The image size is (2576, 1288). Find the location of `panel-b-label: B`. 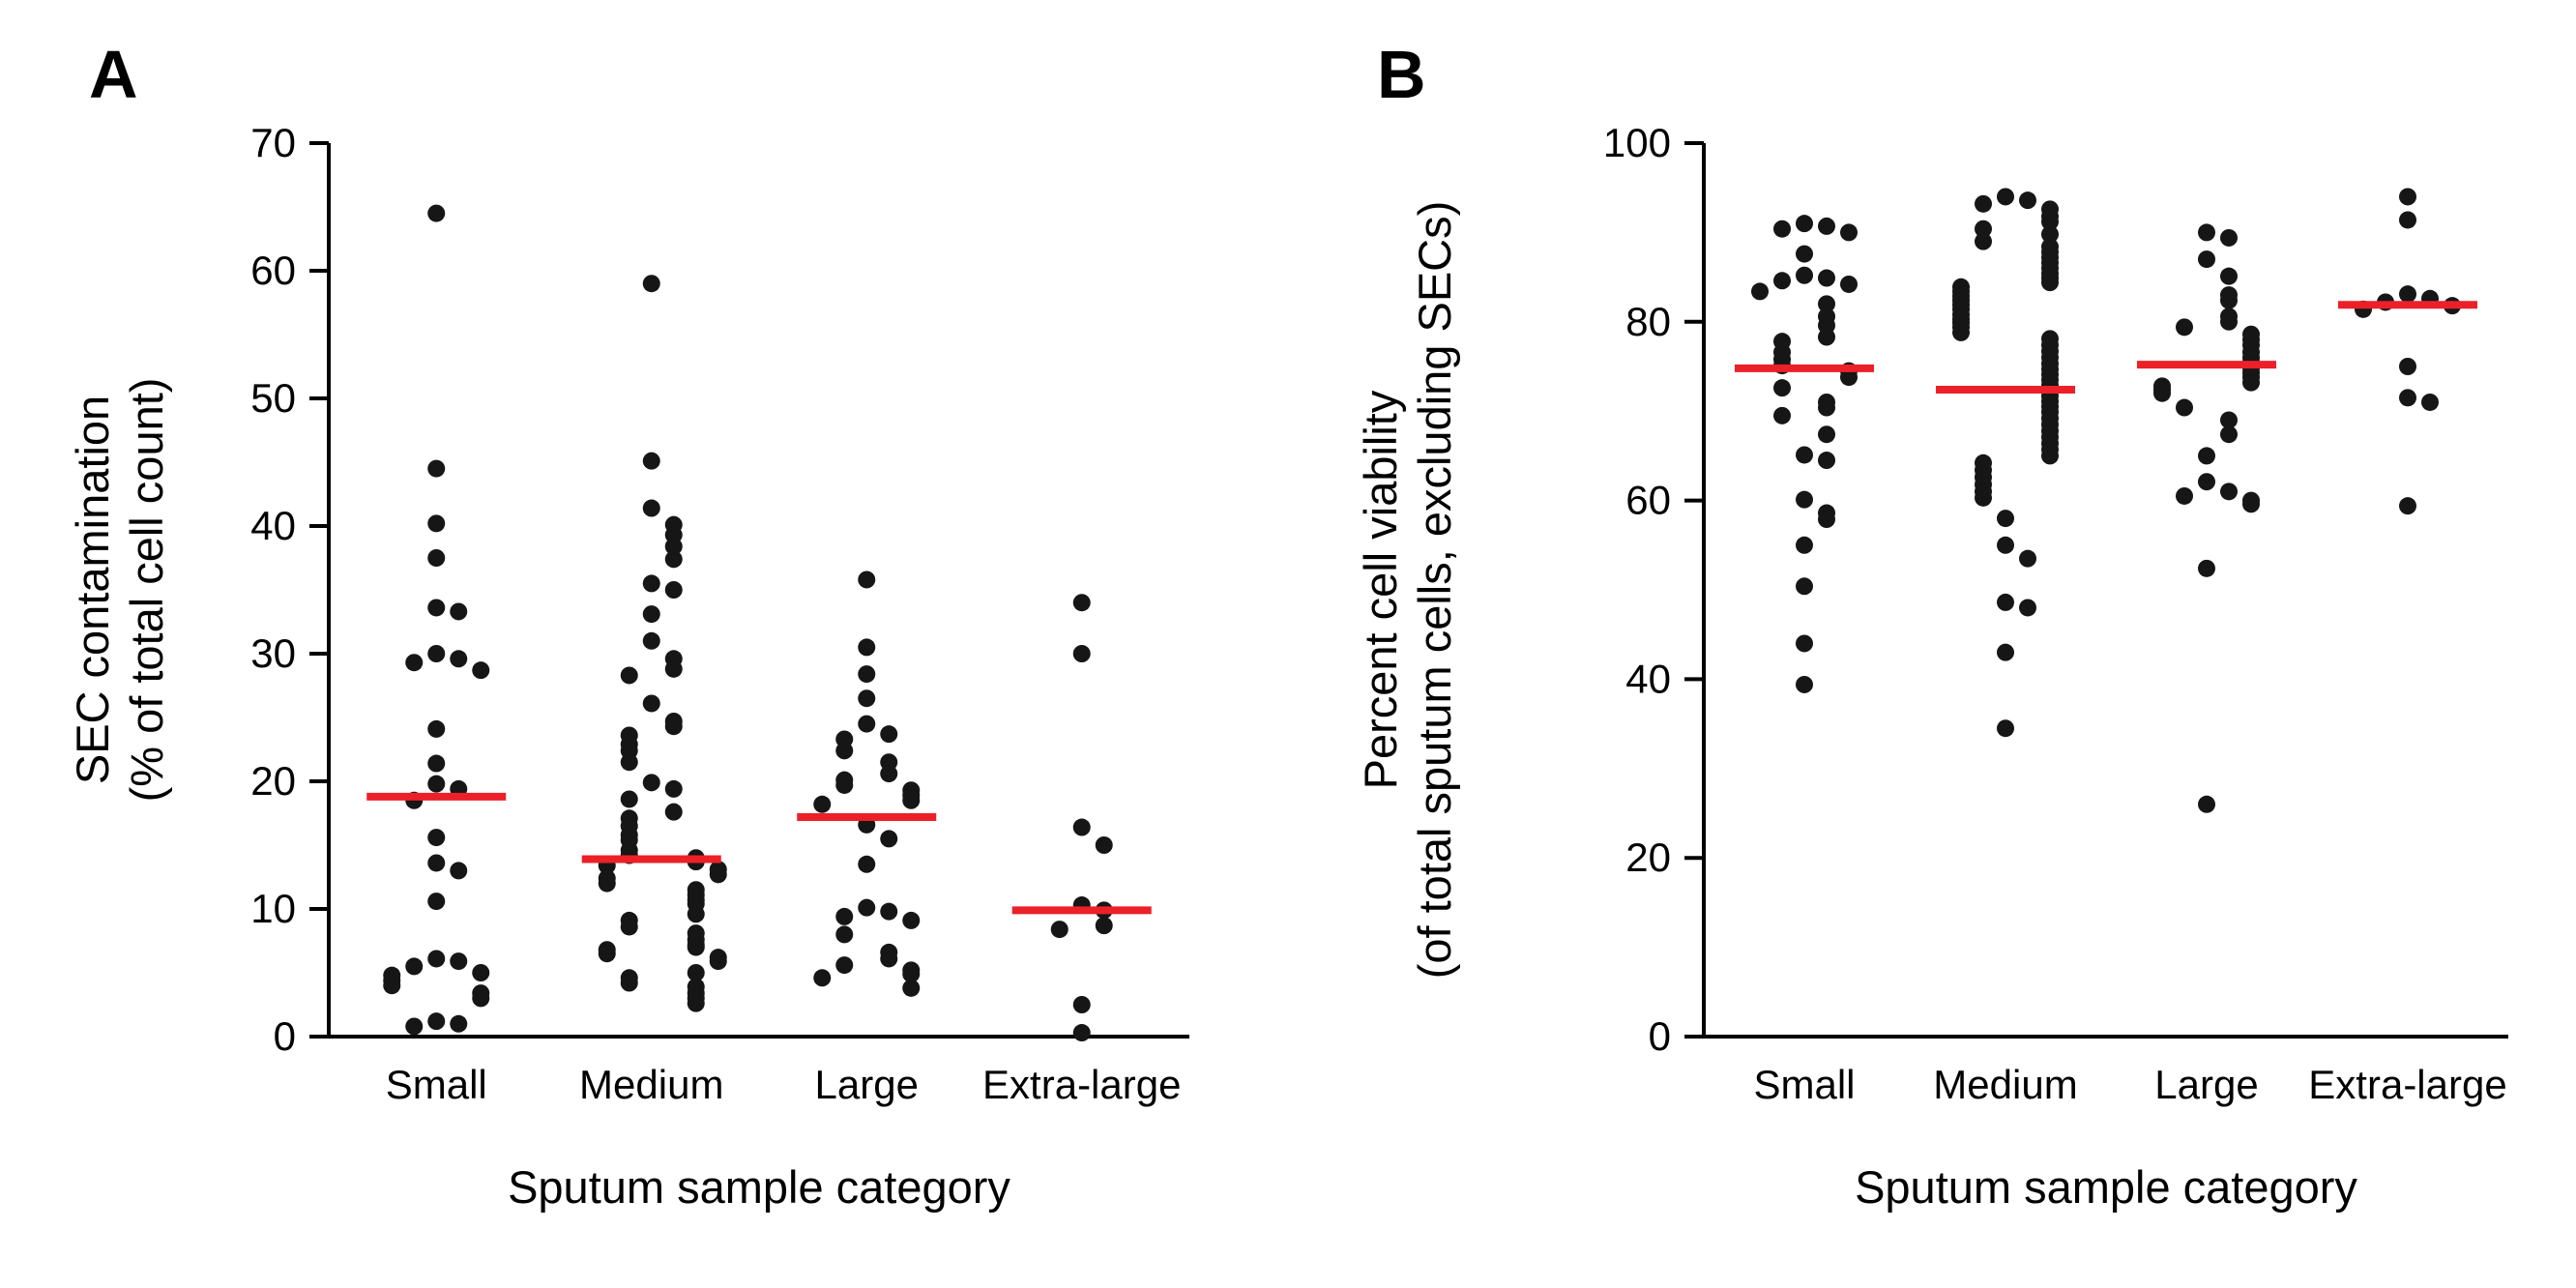

panel-b-label: B is located at coordinates (1401, 74).